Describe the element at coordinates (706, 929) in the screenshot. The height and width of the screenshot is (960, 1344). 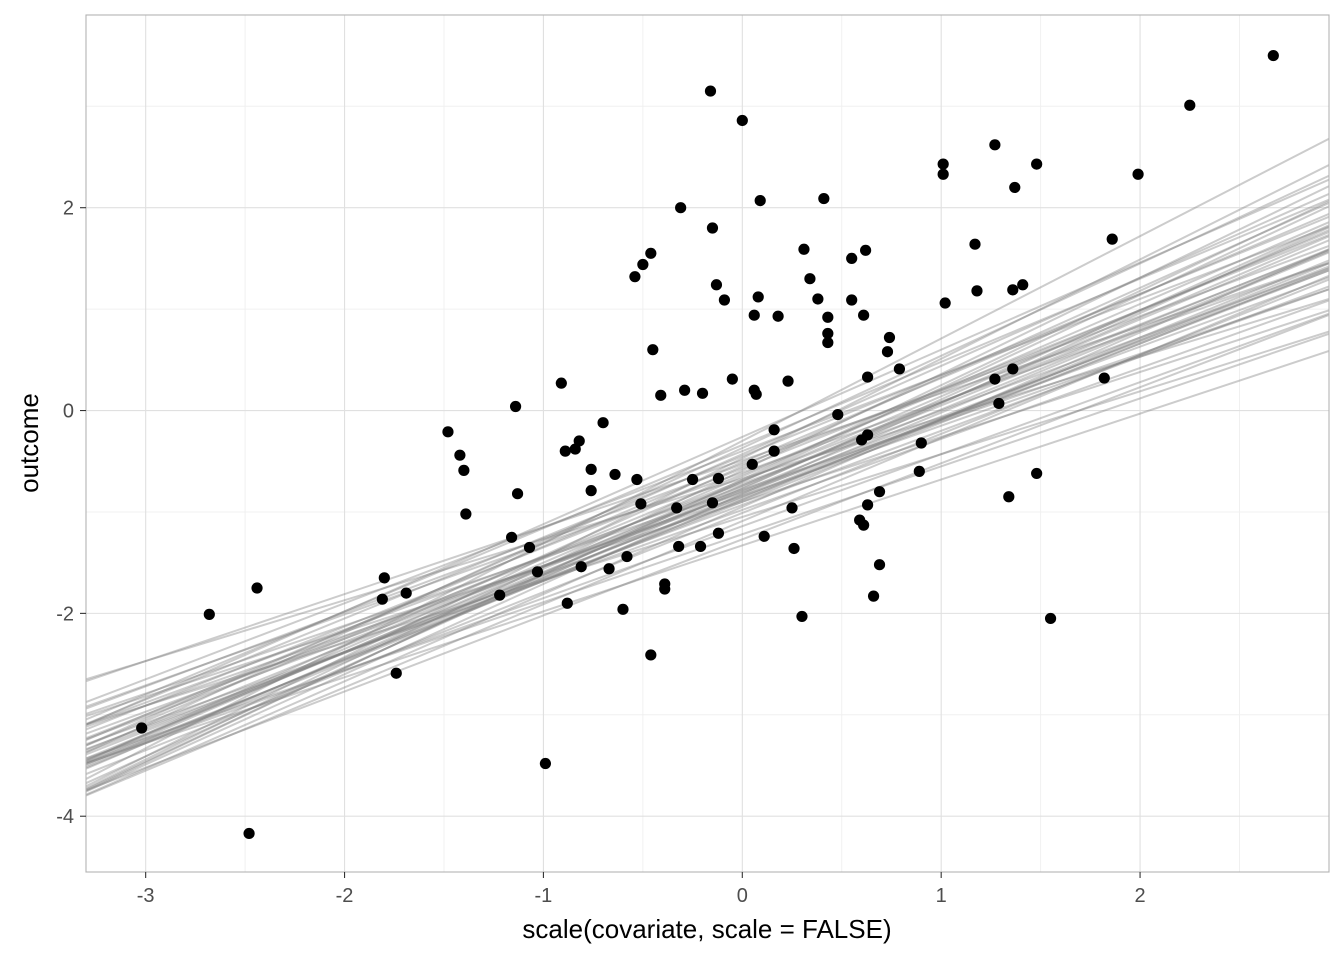
I see `x-axis-title: scale(covariate, scale = FALSE)` at that location.